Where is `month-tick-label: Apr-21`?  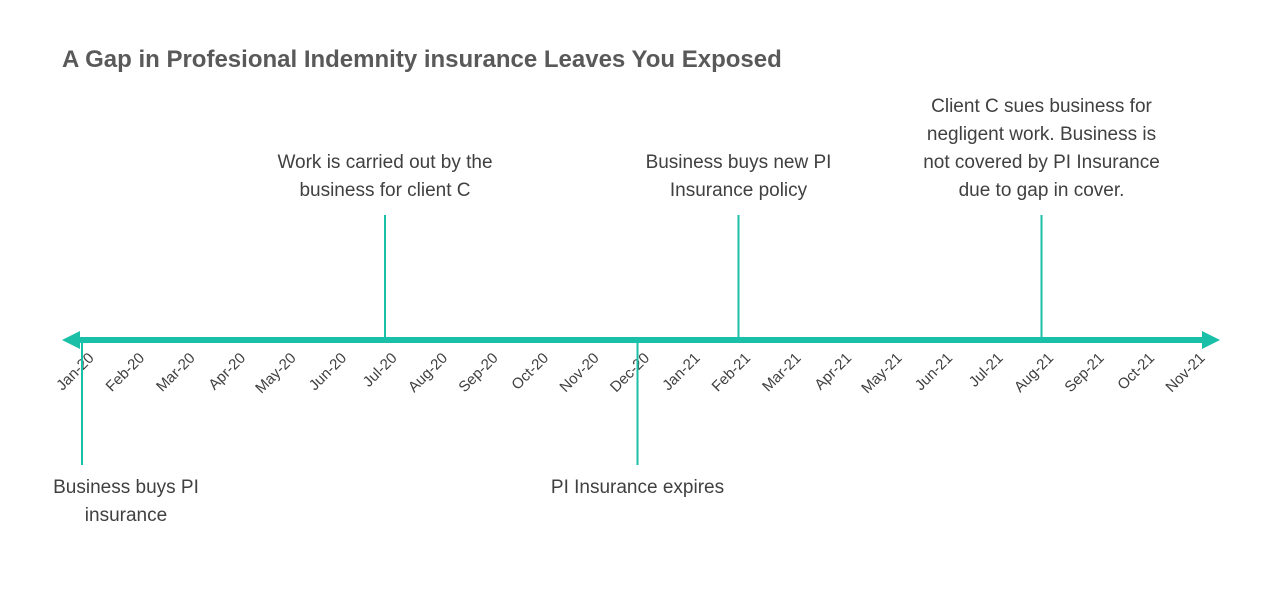
month-tick-label: Apr-21 is located at coordinates (833, 372).